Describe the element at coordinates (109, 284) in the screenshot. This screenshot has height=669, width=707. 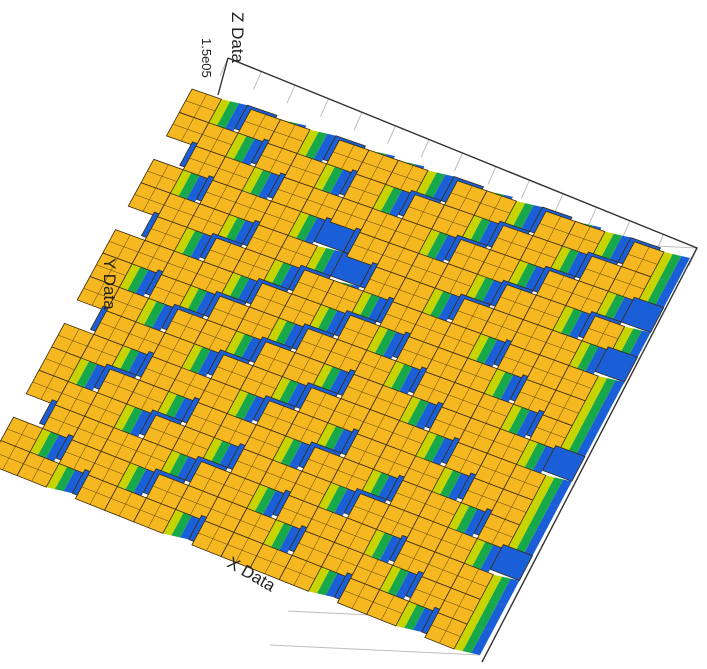
I see `y-axis-title: Y Data` at that location.